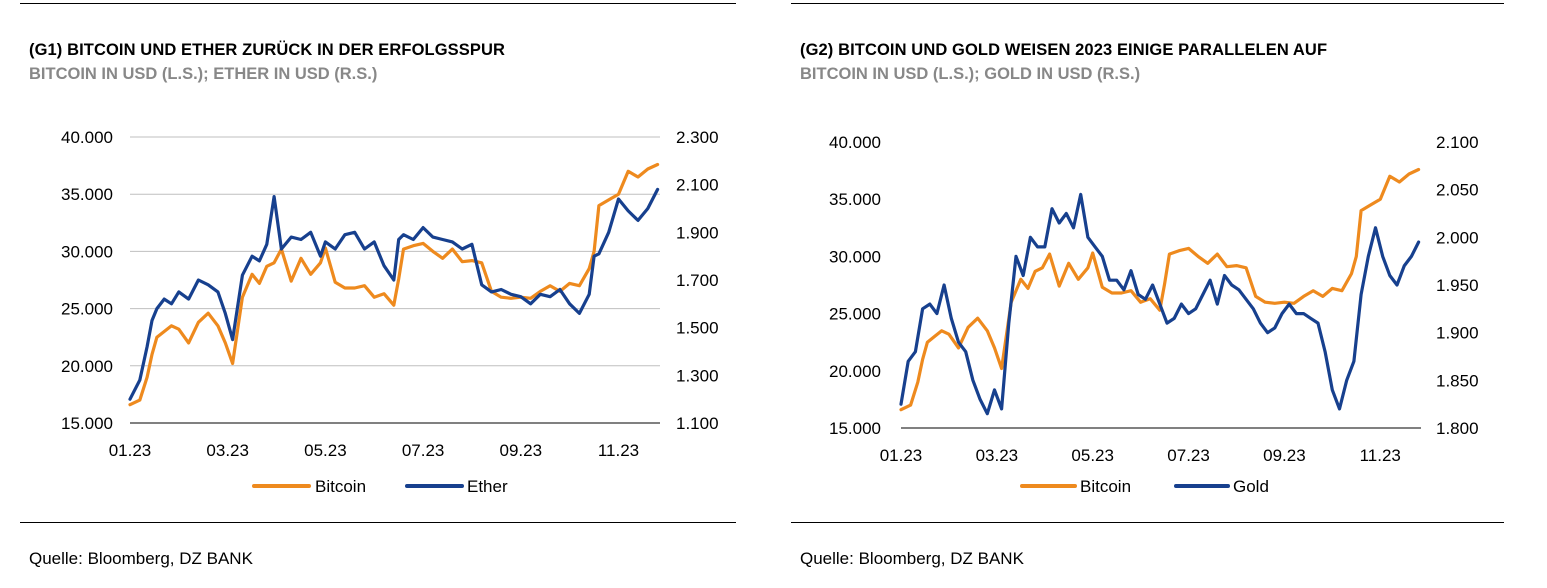 Image resolution: width=1547 pixels, height=588 pixels. I want to click on legend-label-ether: Ether, so click(487, 486).